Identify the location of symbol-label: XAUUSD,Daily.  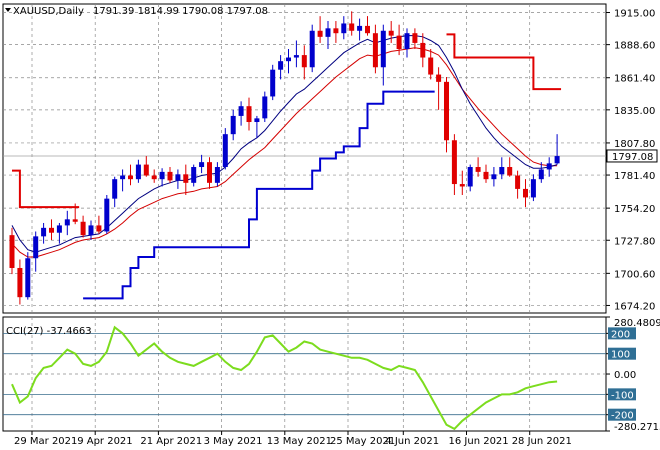
(48, 11).